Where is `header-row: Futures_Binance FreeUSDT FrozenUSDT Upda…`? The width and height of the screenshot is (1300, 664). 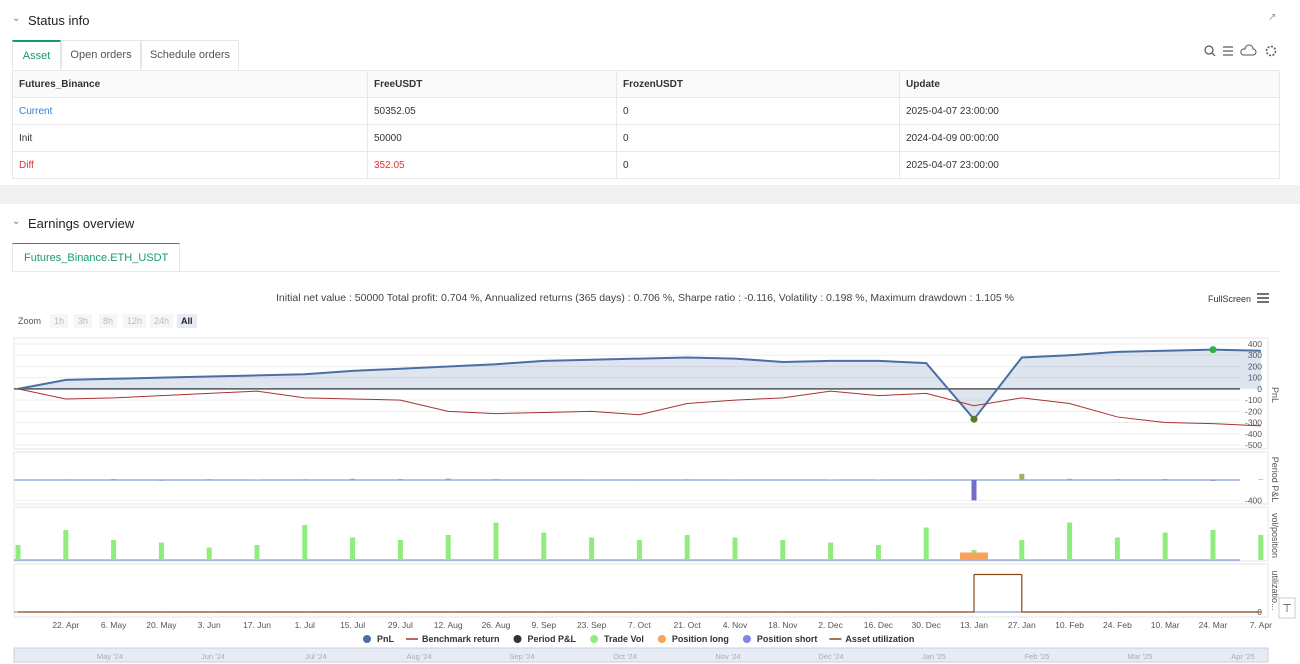 header-row: Futures_Binance FreeUSDT FrozenUSDT Upda… is located at coordinates (646, 84).